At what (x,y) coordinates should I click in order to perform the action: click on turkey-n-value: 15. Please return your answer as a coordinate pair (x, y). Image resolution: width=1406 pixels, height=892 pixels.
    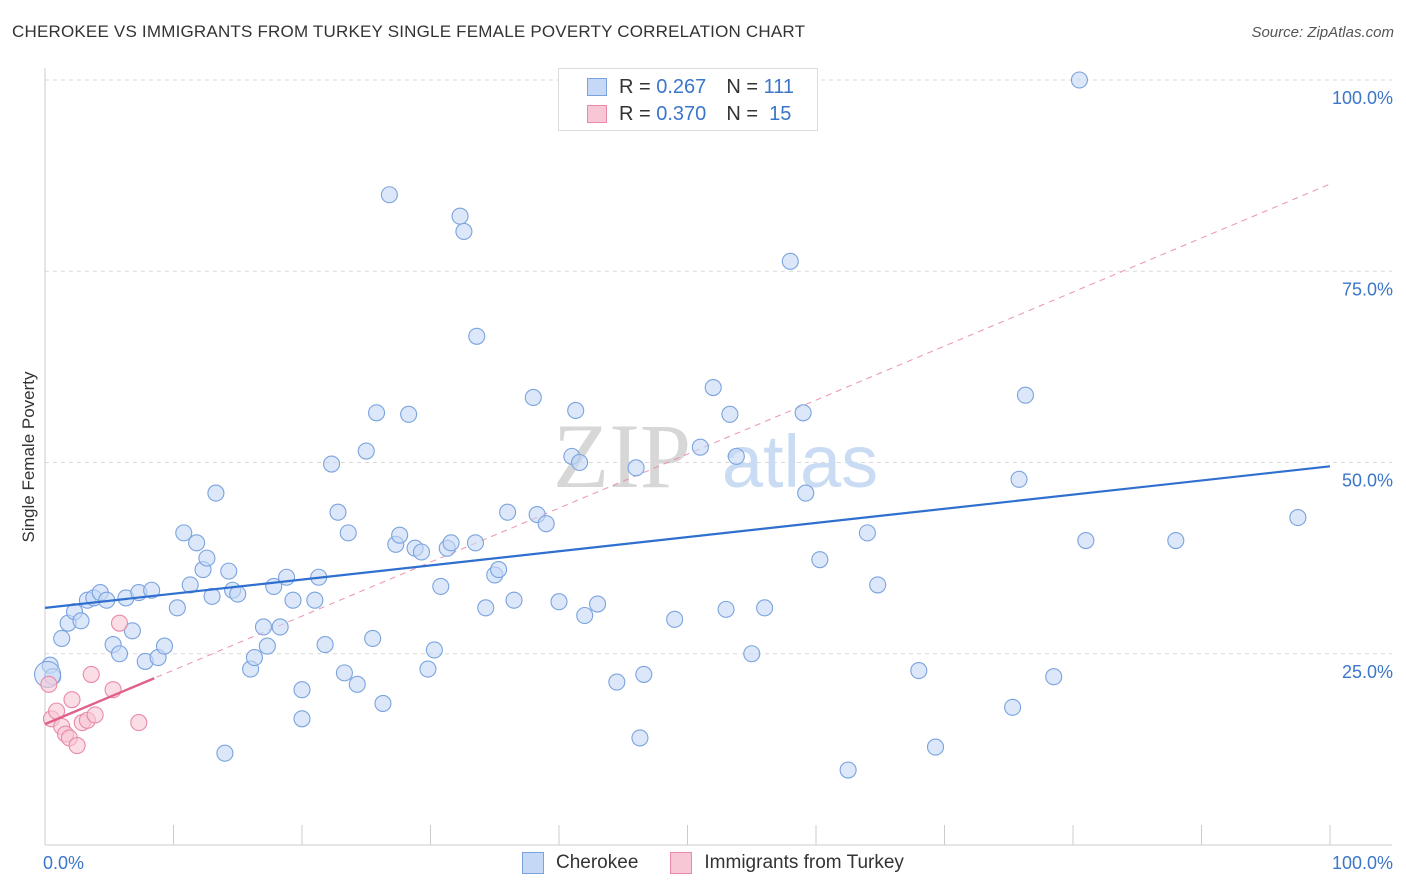
    Looking at the image, I should click on (780, 113).